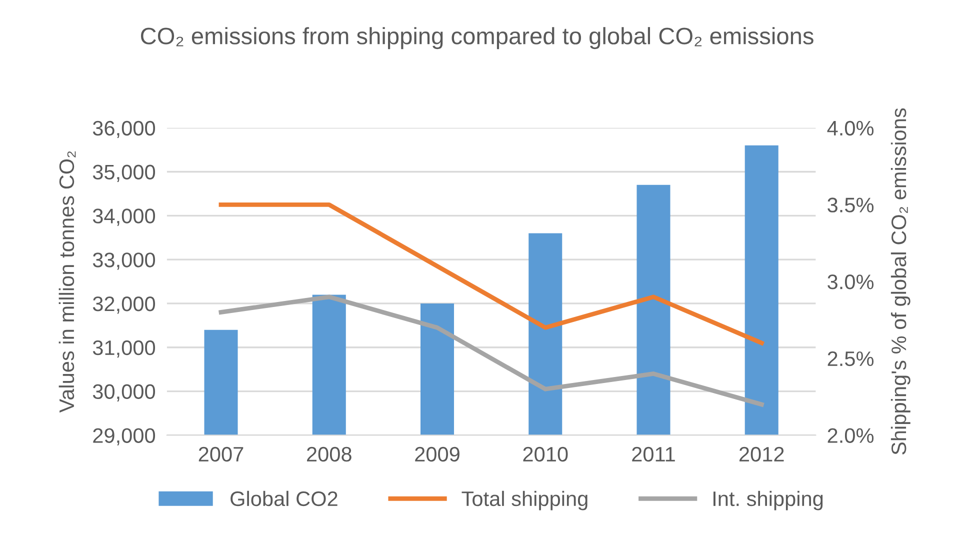 This screenshot has width=954, height=544. Describe the element at coordinates (900, 281) in the screenshot. I see `y2-axis-title: Shipping's % of global CO₂ emissions` at that location.